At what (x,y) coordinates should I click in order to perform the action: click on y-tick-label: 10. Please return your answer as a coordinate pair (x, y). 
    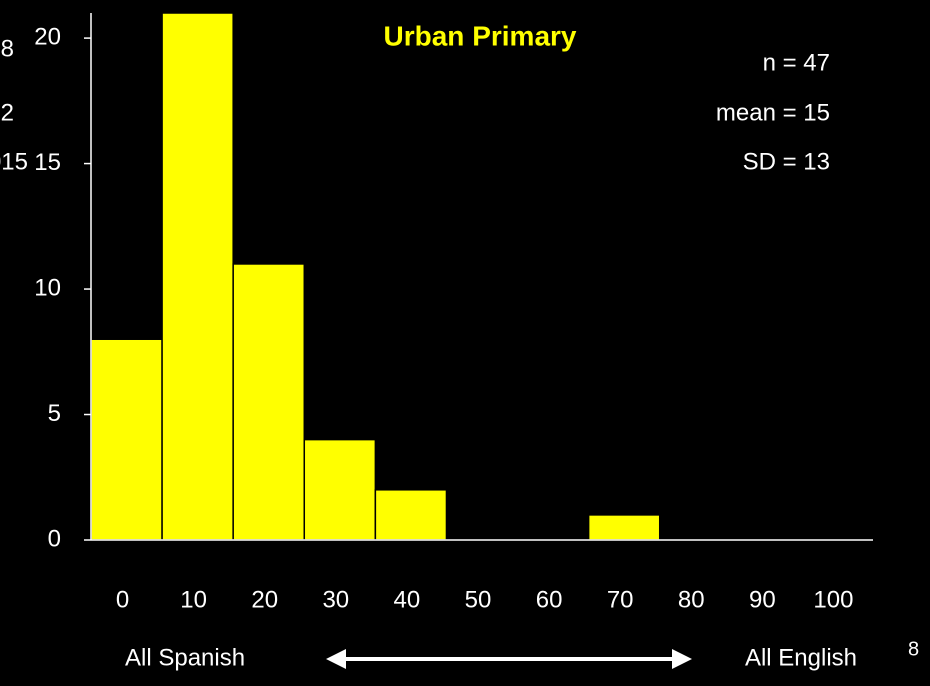
    Looking at the image, I should click on (47, 287).